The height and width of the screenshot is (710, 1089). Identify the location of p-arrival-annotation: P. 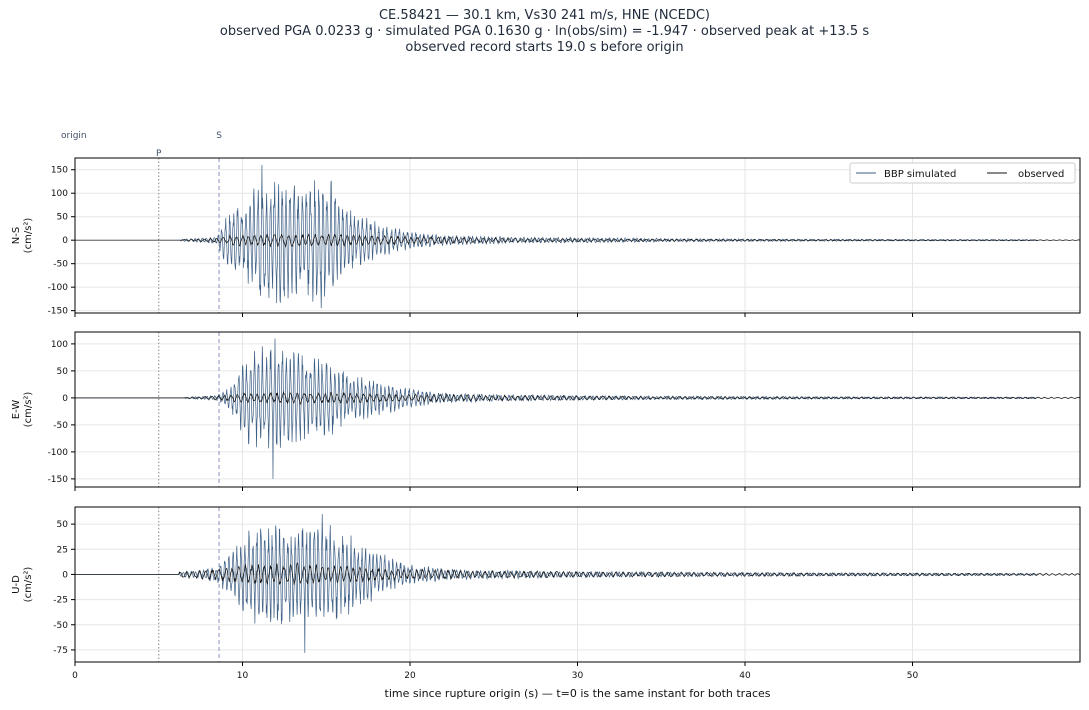
(159, 154).